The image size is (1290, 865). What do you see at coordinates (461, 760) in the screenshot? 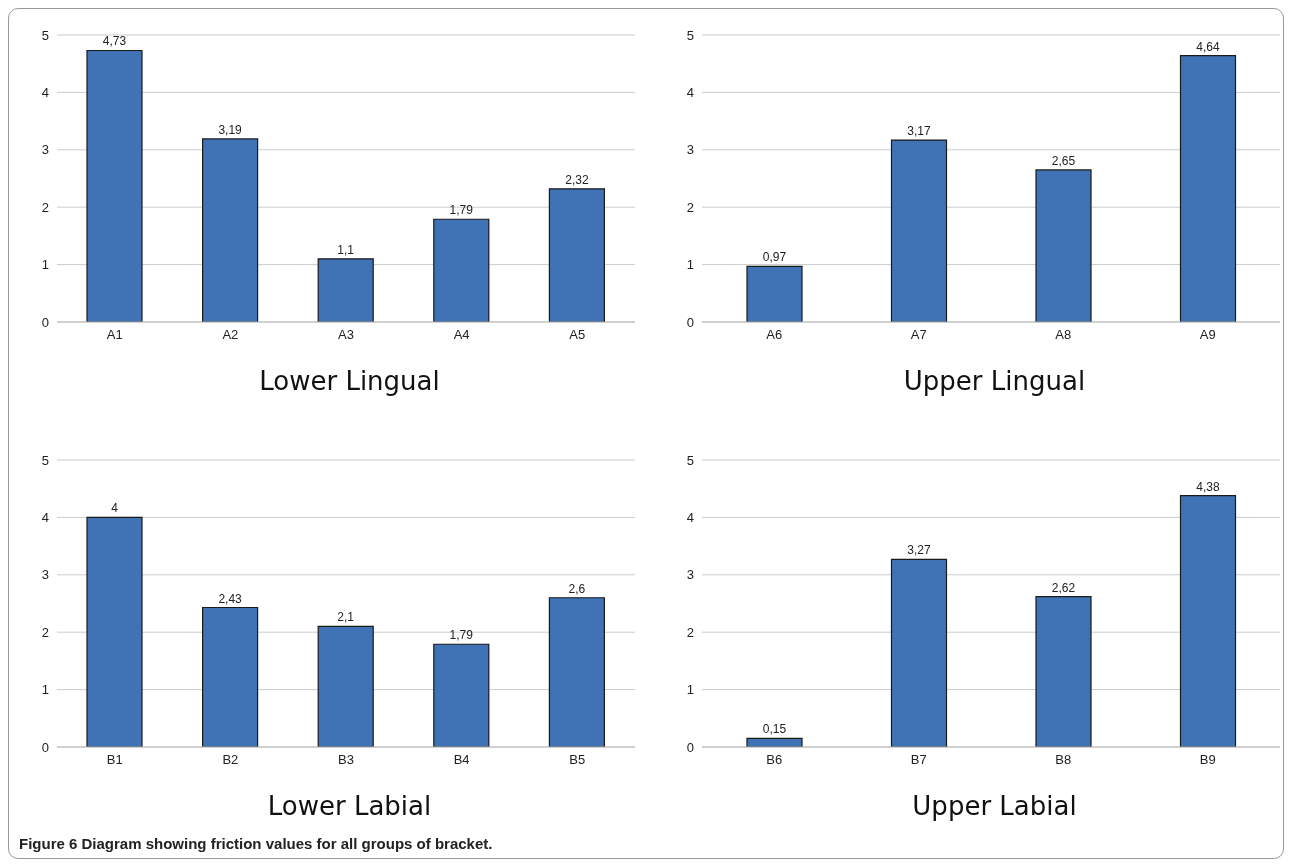
I see `x-tick-label: B4` at bounding box center [461, 760].